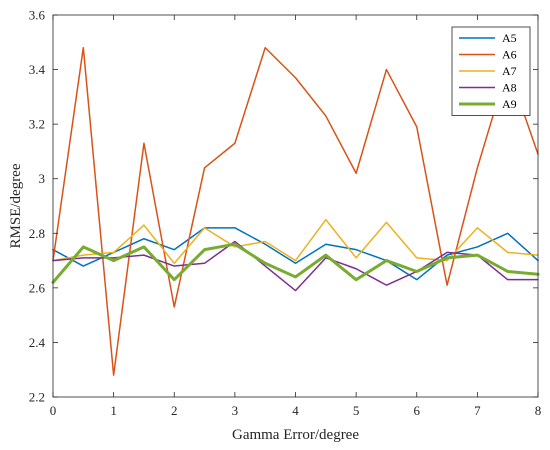 Image resolution: width=550 pixels, height=450 pixels. Describe the element at coordinates (509, 71) in the screenshot. I see `legend-label-a7: A7` at that location.